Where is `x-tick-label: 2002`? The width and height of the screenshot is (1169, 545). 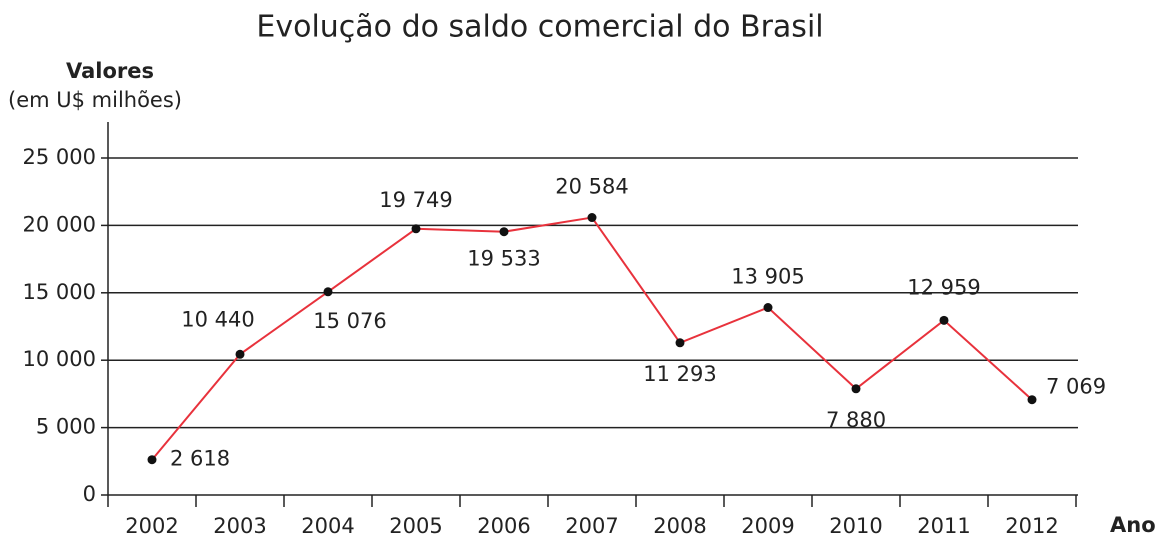
x-tick-label: 2002 is located at coordinates (151, 526).